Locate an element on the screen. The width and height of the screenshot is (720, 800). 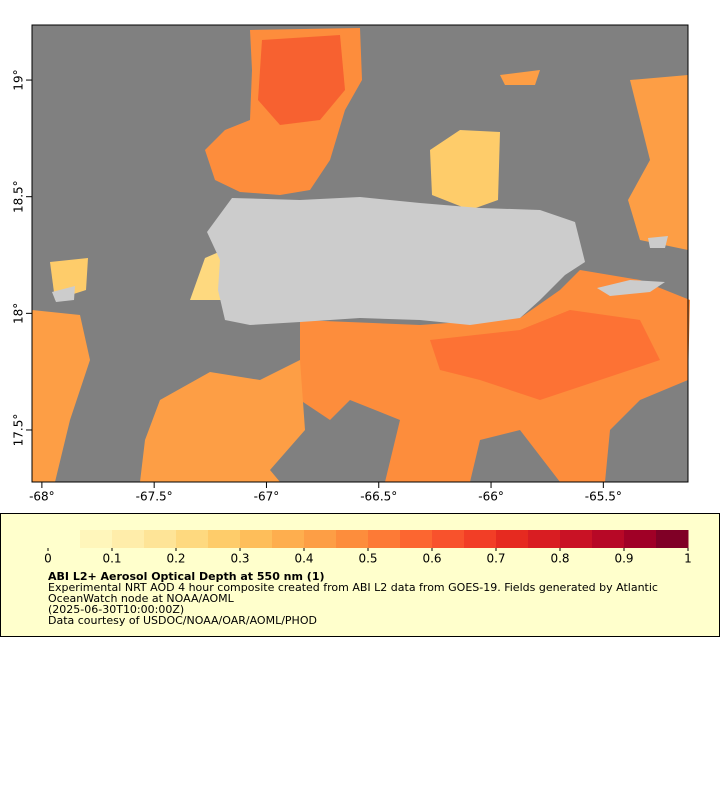
y-tick-label: 18° is located at coordinates (19, 313).